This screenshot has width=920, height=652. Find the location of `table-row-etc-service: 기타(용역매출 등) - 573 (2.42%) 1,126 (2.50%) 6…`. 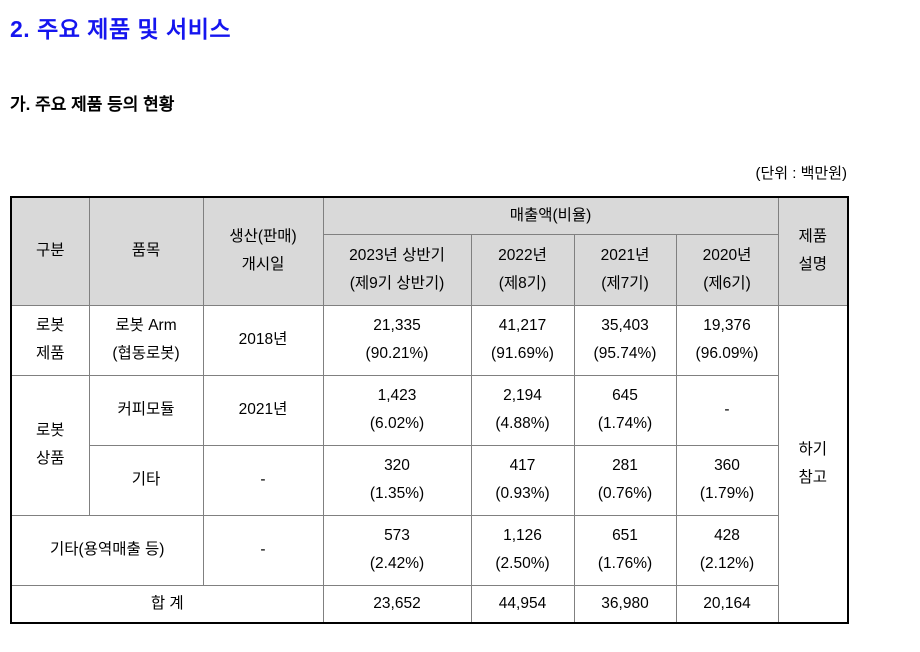

table-row-etc-service: 기타(용역매출 등) - 573 (2.42%) 1,126 (2.50%) 6… is located at coordinates (429, 550).